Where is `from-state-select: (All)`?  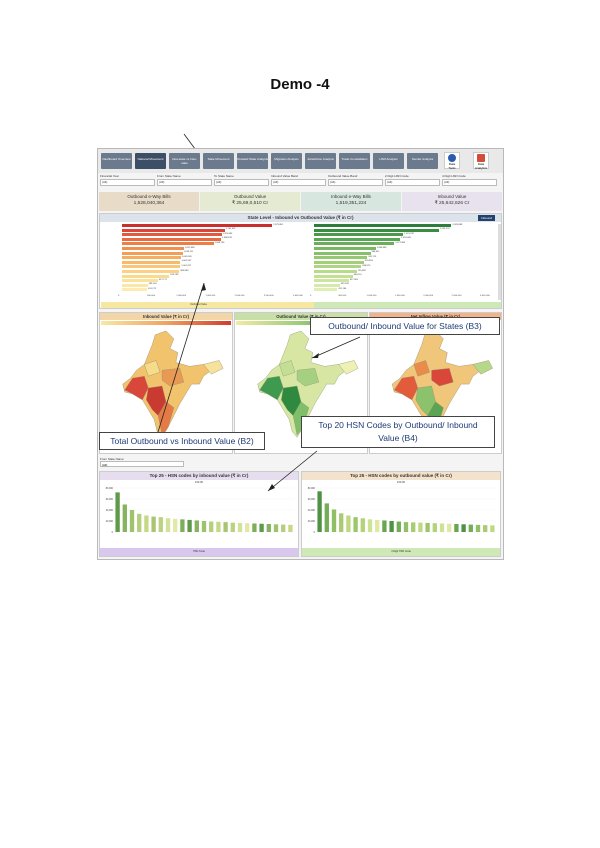
from-state-select: (All) is located at coordinates (142, 464).